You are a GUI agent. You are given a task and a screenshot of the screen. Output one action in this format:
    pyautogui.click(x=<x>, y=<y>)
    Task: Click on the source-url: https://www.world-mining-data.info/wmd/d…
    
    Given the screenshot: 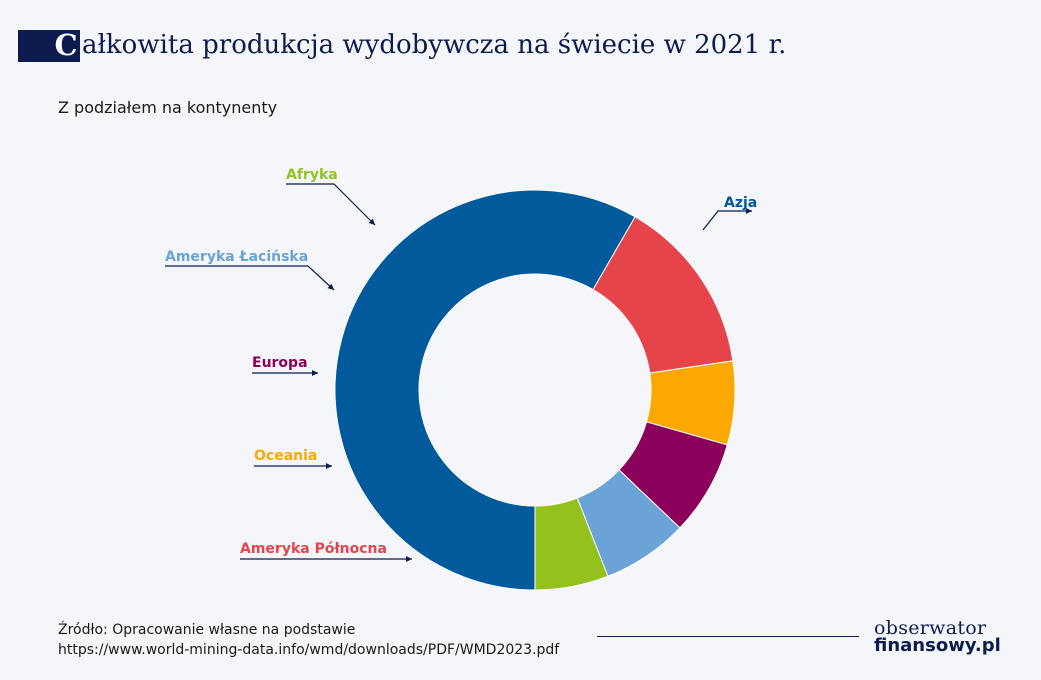 What is the action you would take?
    pyautogui.click(x=309, y=650)
    